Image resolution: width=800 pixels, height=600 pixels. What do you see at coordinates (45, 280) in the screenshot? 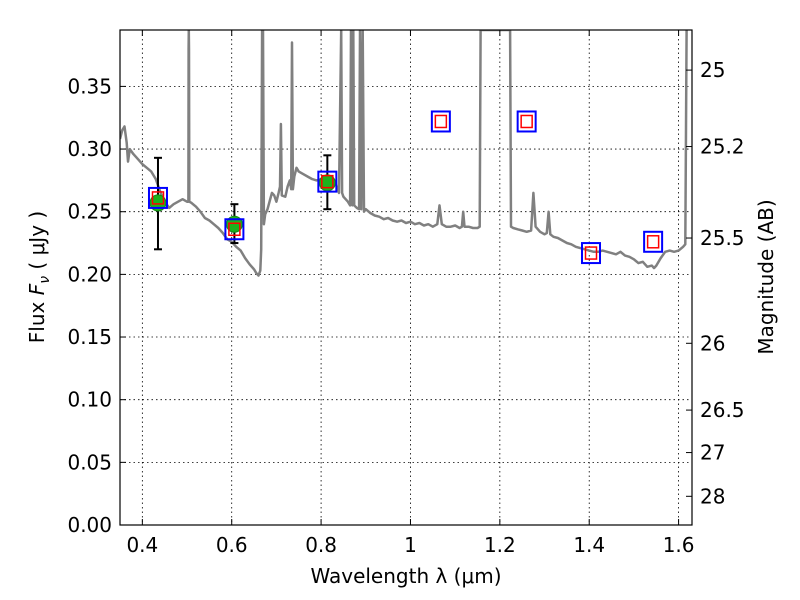
I see `y-axis-label-subscript: ν` at bounding box center [45, 280].